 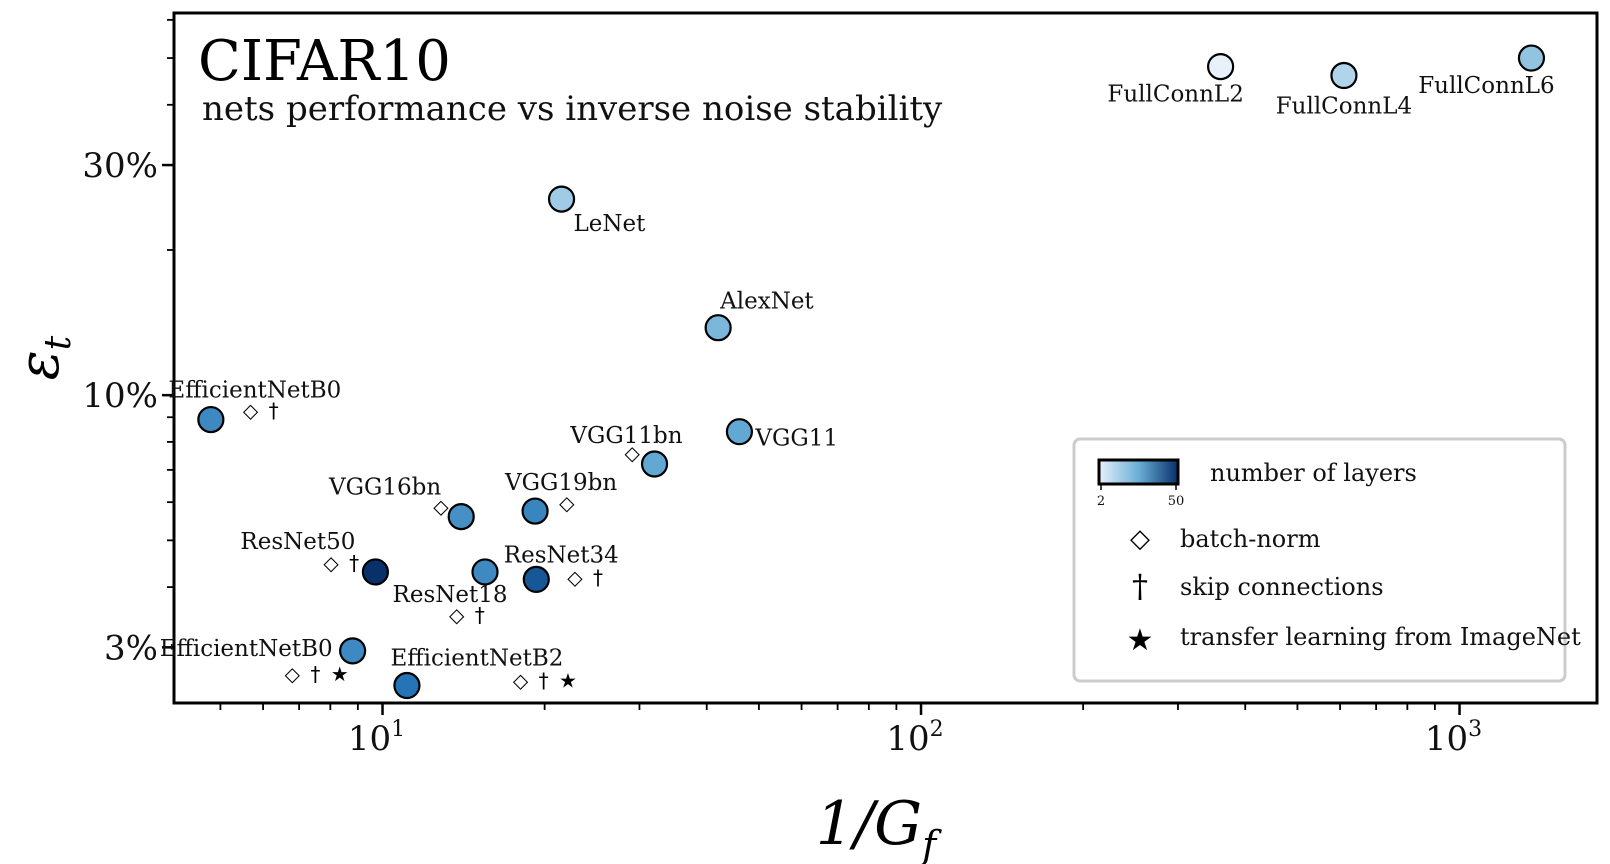 What do you see at coordinates (1282, 587) in the screenshot?
I see `legend-label-skip: skip connections` at bounding box center [1282, 587].